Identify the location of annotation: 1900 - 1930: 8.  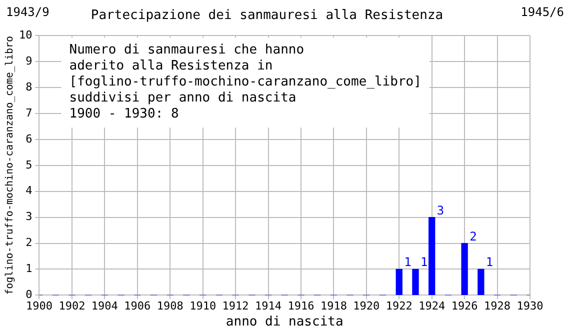
(124, 114).